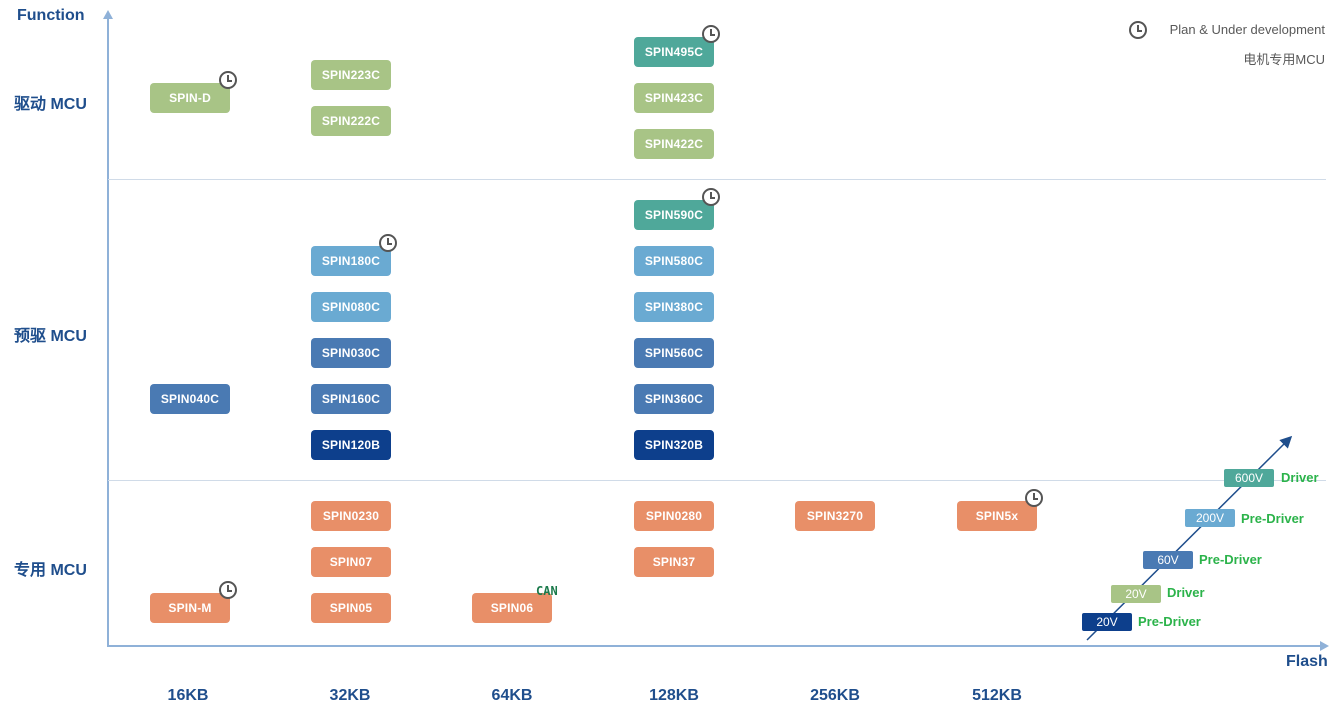  Describe the element at coordinates (1136, 594) in the screenshot. I see `voltage-chip-20v-driver: 20V` at that location.